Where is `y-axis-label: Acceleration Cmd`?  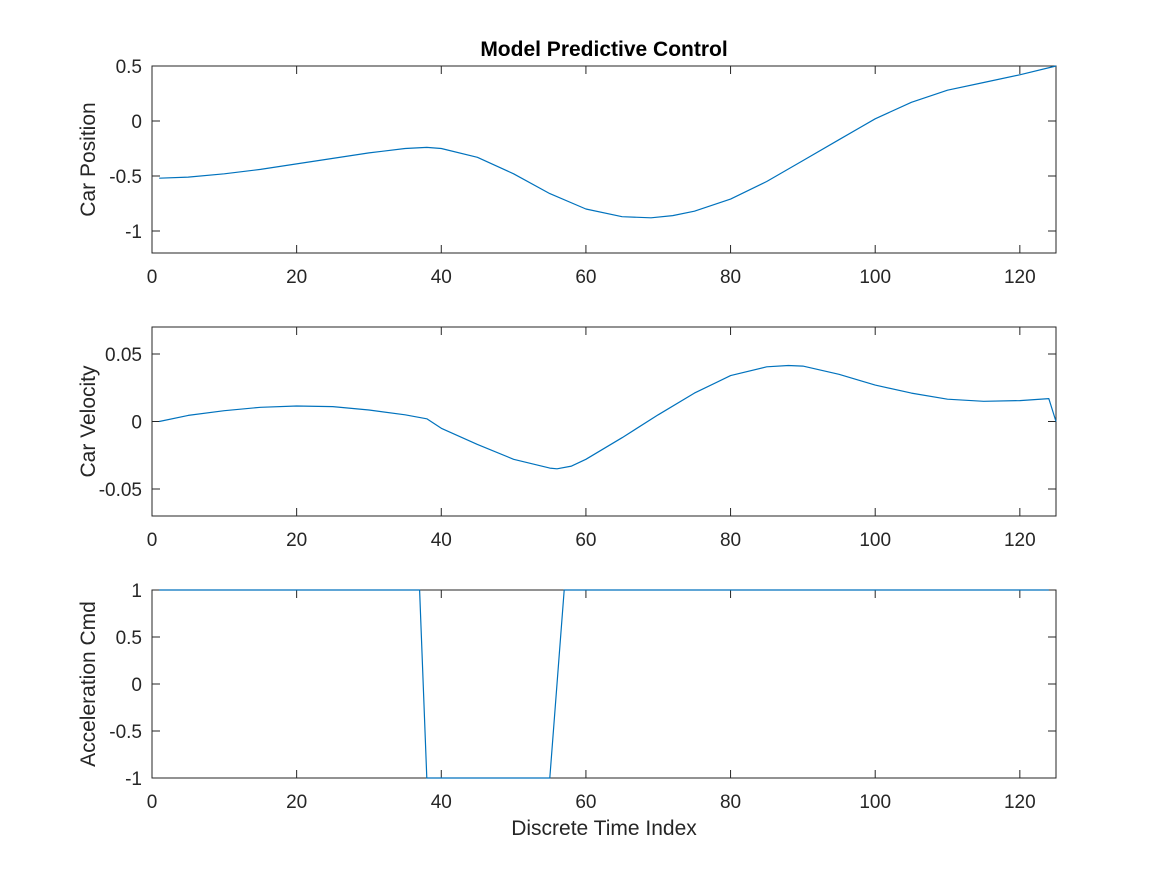 y-axis-label: Acceleration Cmd is located at coordinates (88, 684).